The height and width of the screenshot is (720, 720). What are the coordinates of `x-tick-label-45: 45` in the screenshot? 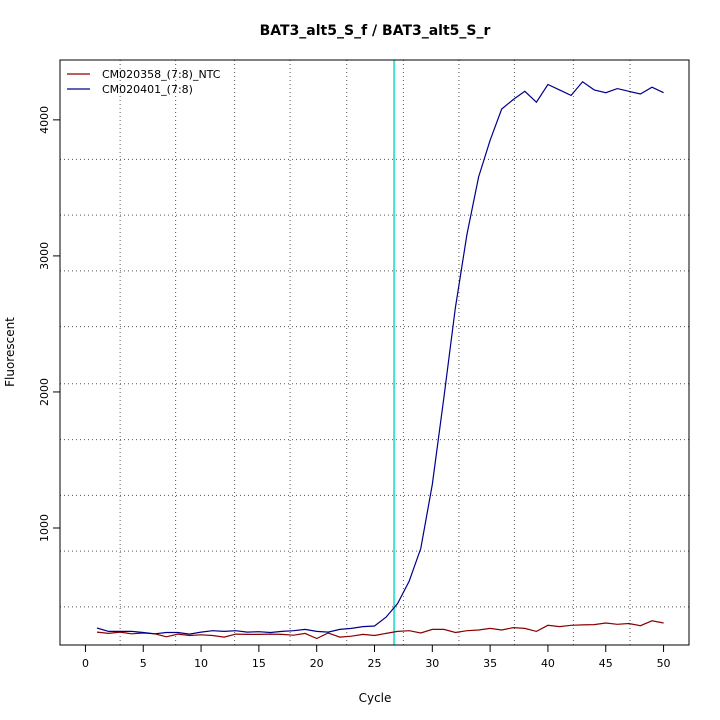 It's located at (606, 663).